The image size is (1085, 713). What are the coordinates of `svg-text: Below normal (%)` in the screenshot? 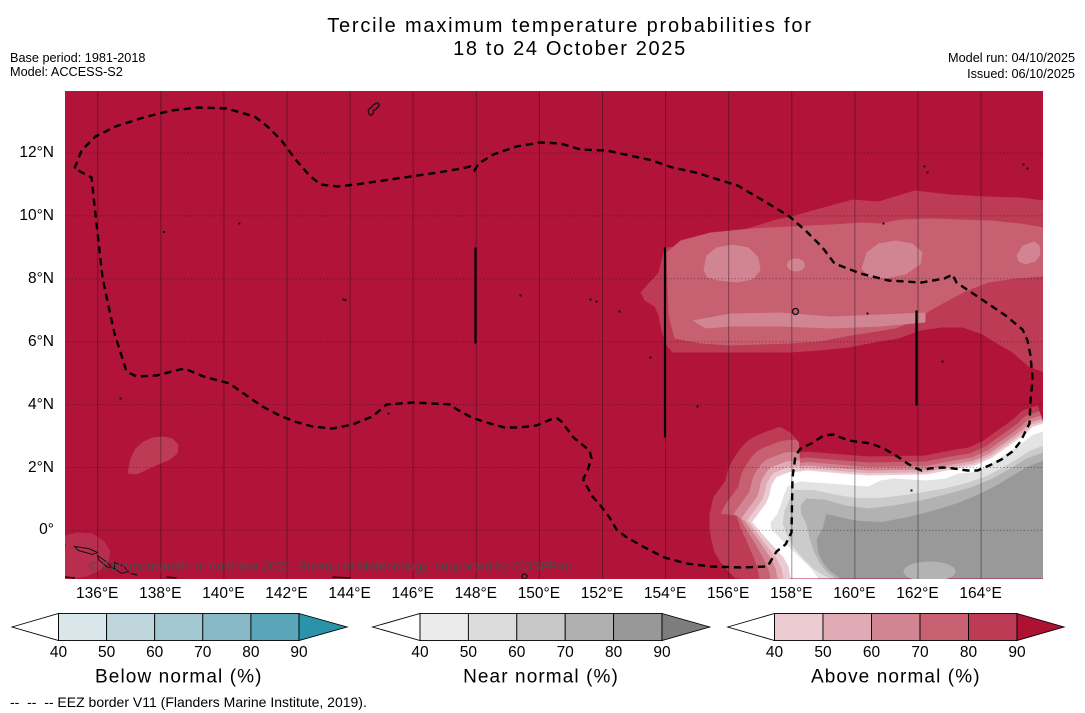 It's located at (179, 677).